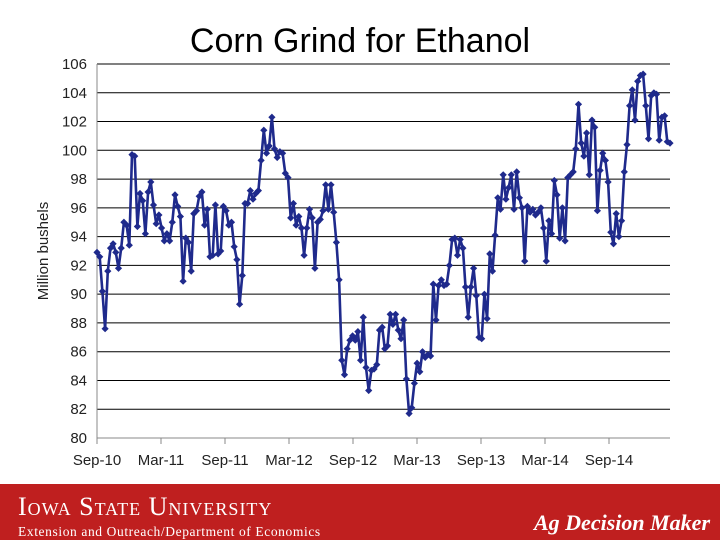 This screenshot has width=720, height=540. What do you see at coordinates (74, 93) in the screenshot?
I see `y-tick-label: 104` at bounding box center [74, 93].